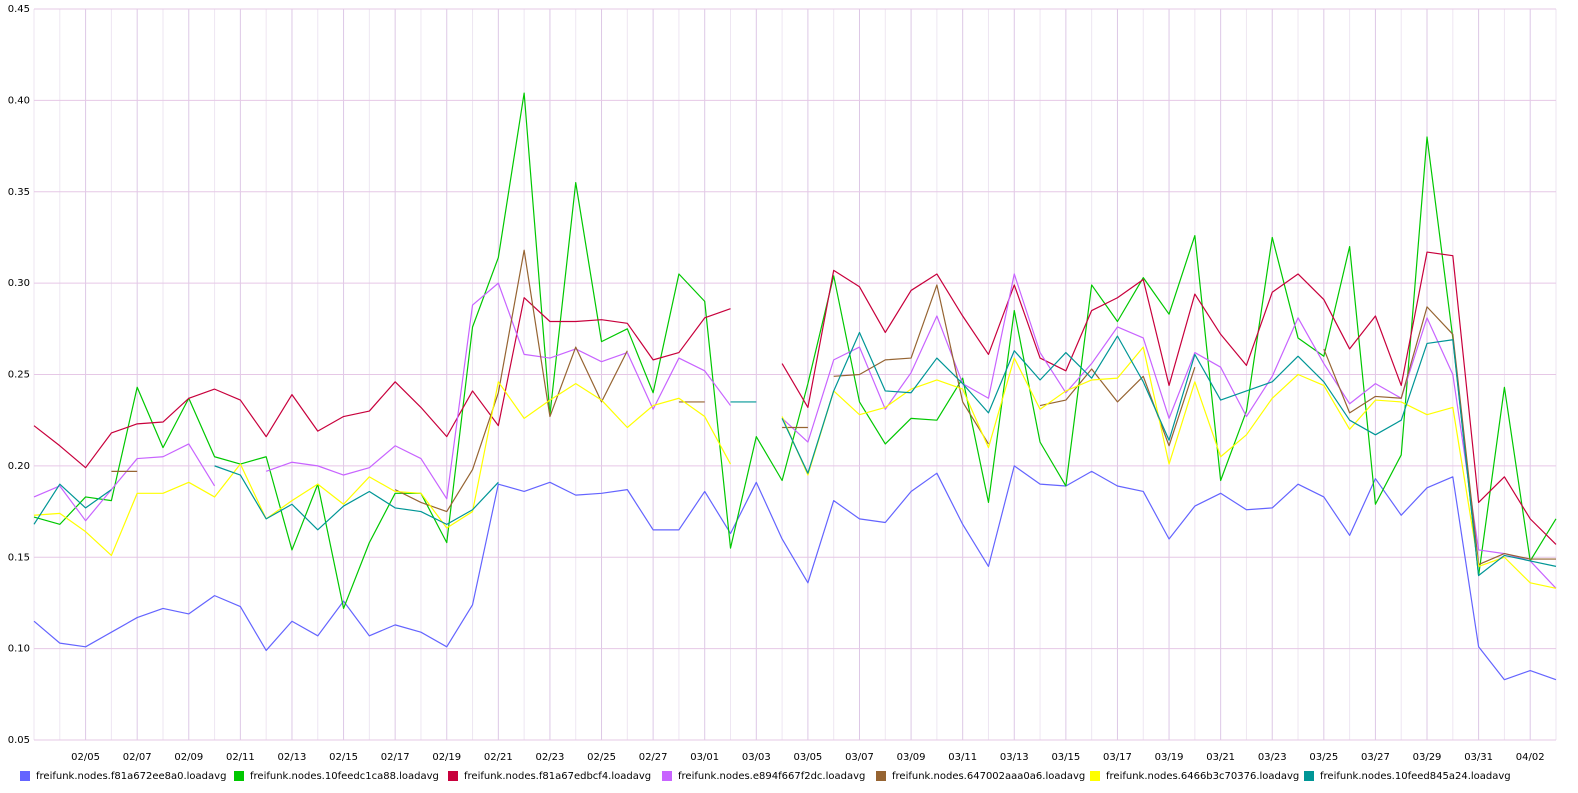  I want to click on x-tick-label: 02/09, so click(188, 757).